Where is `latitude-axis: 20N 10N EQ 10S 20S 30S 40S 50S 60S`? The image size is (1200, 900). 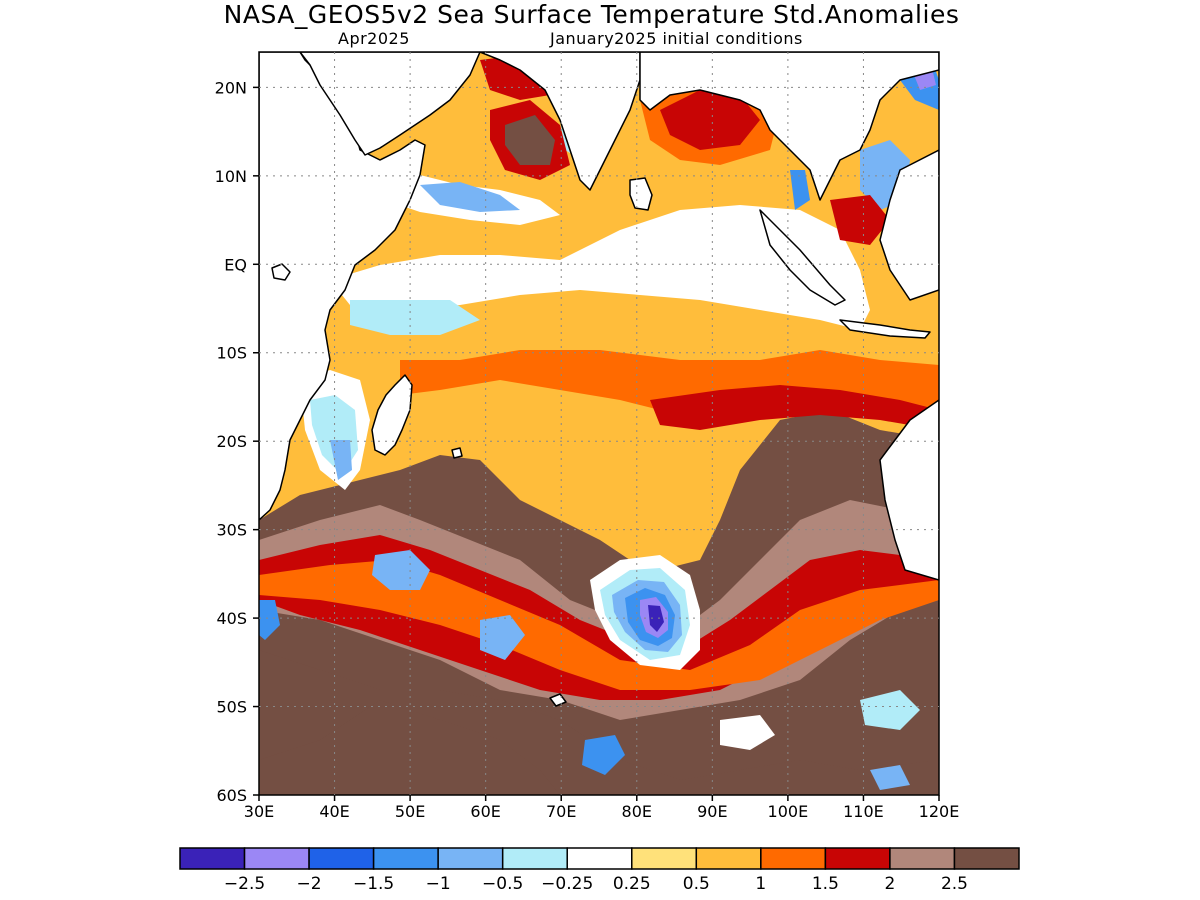
latitude-axis: 20N 10N EQ 10S 20S 30S 40S 50S 60S is located at coordinates (237, 441).